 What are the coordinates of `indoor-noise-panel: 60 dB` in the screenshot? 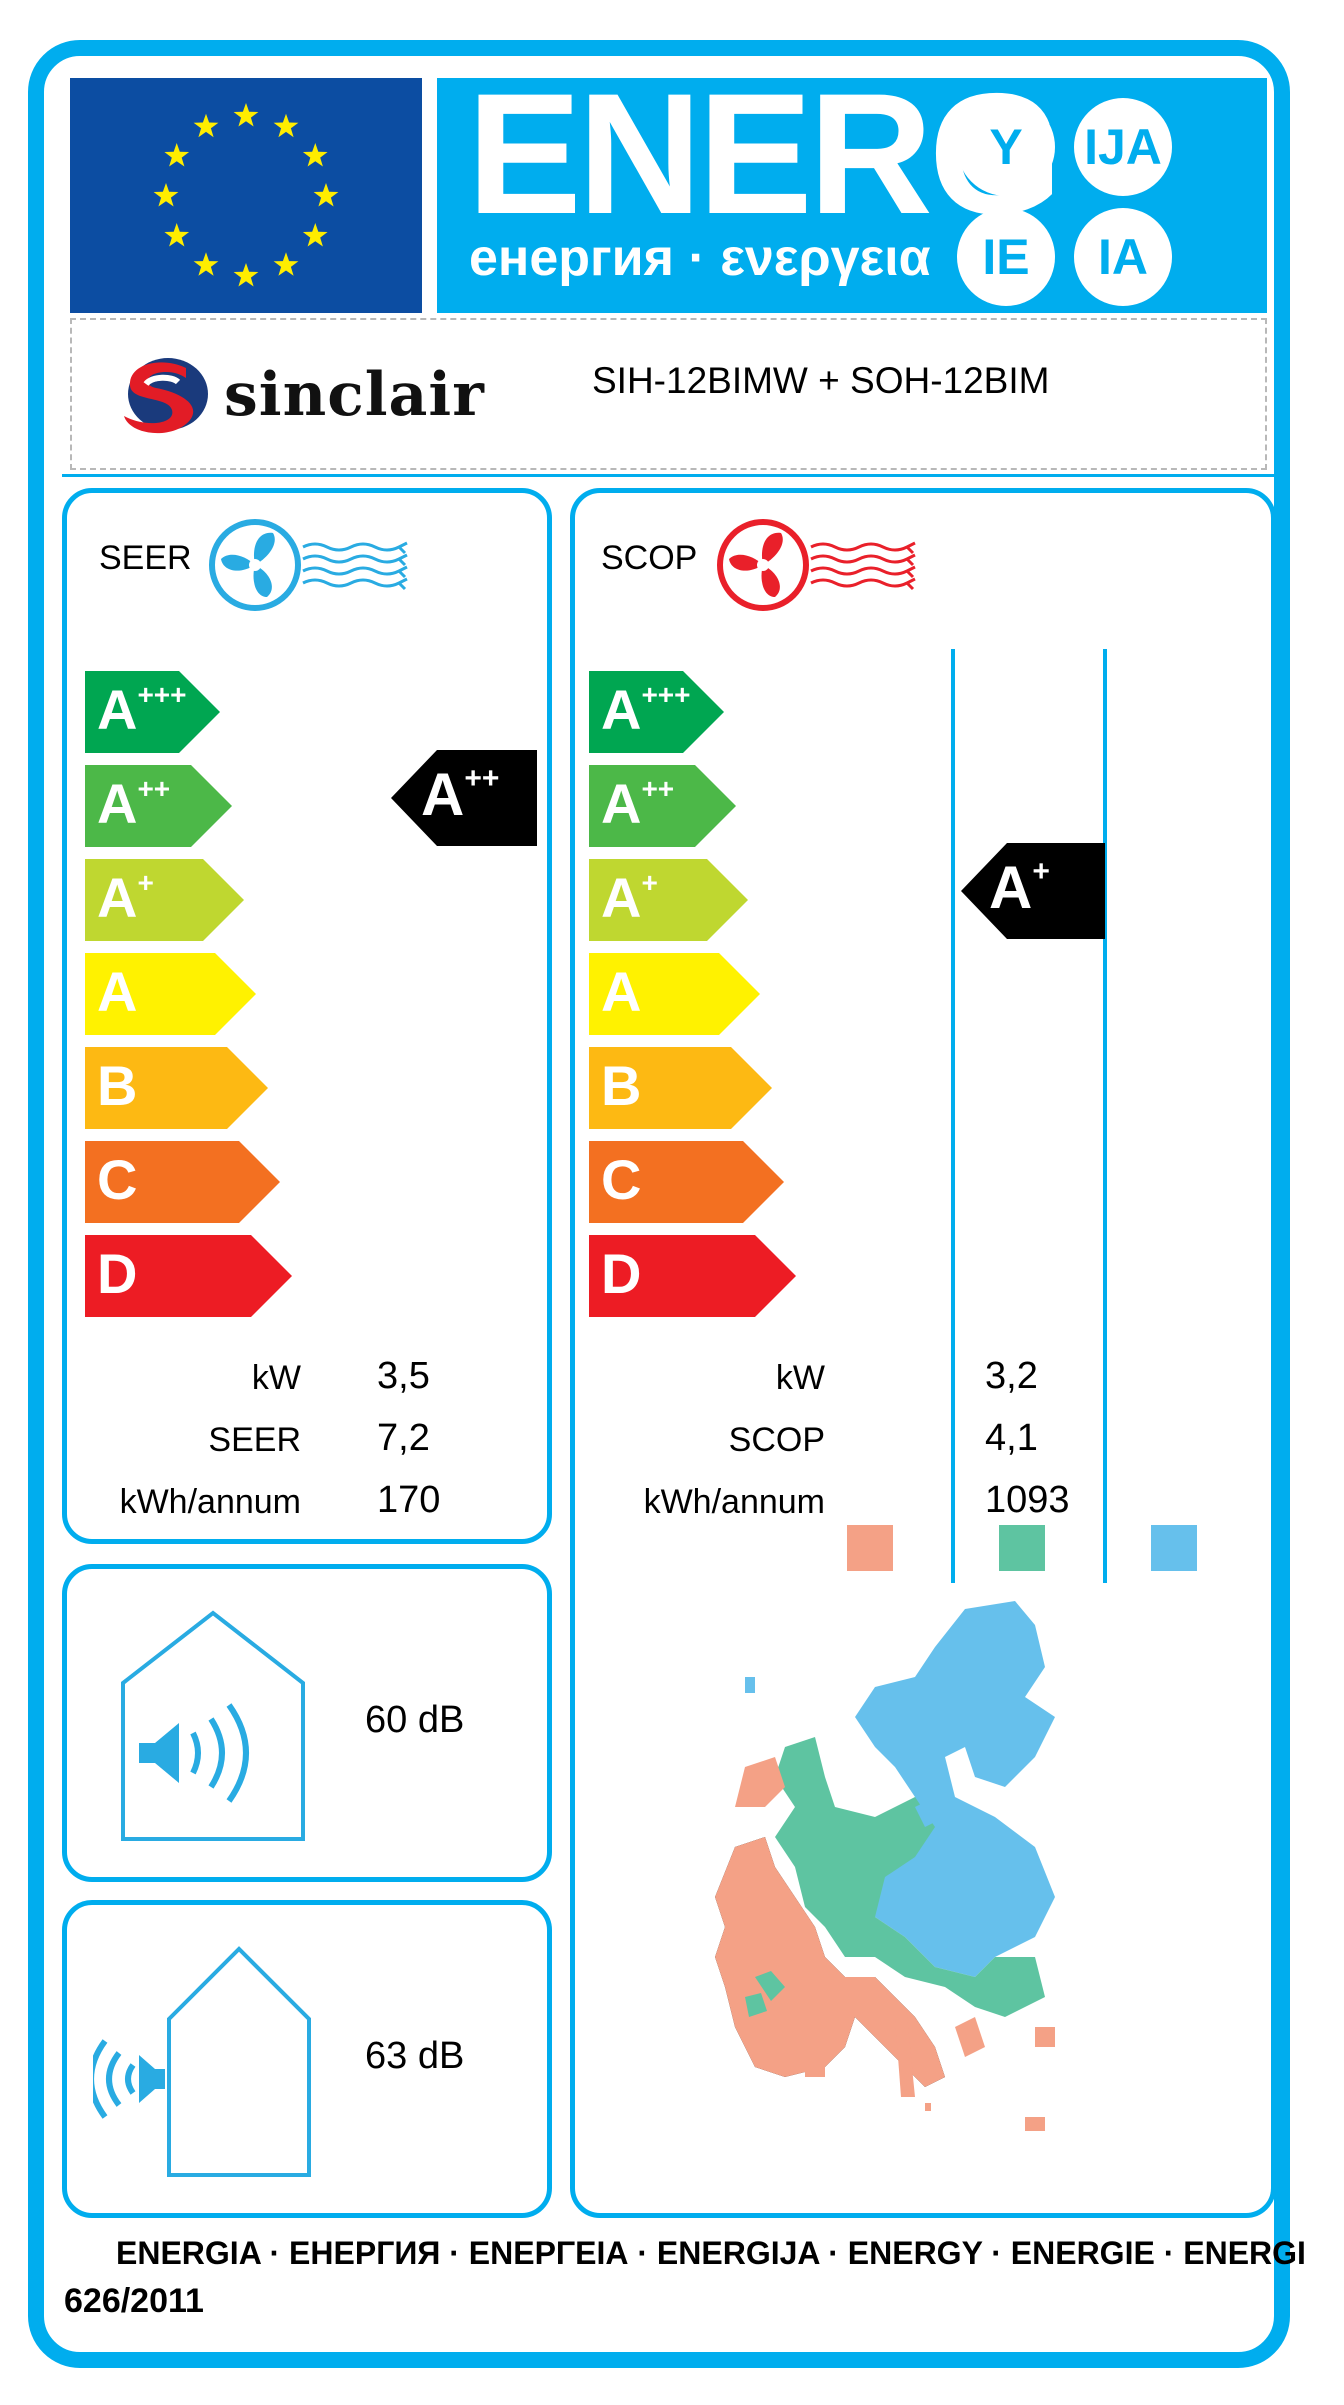 It's located at (307, 1723).